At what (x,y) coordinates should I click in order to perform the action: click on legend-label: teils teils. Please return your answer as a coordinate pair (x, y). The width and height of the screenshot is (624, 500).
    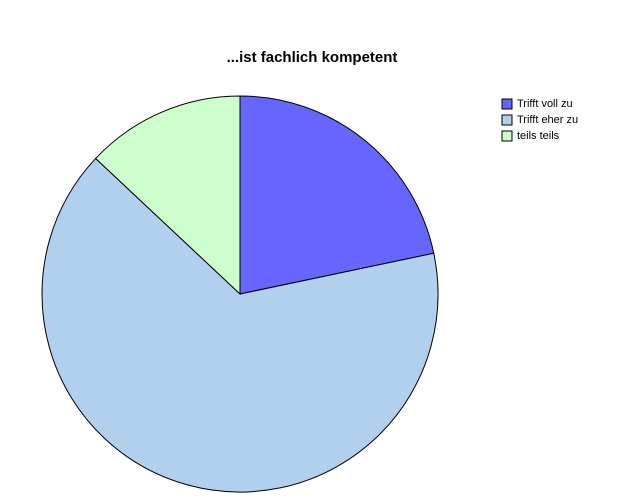
    Looking at the image, I should click on (538, 136).